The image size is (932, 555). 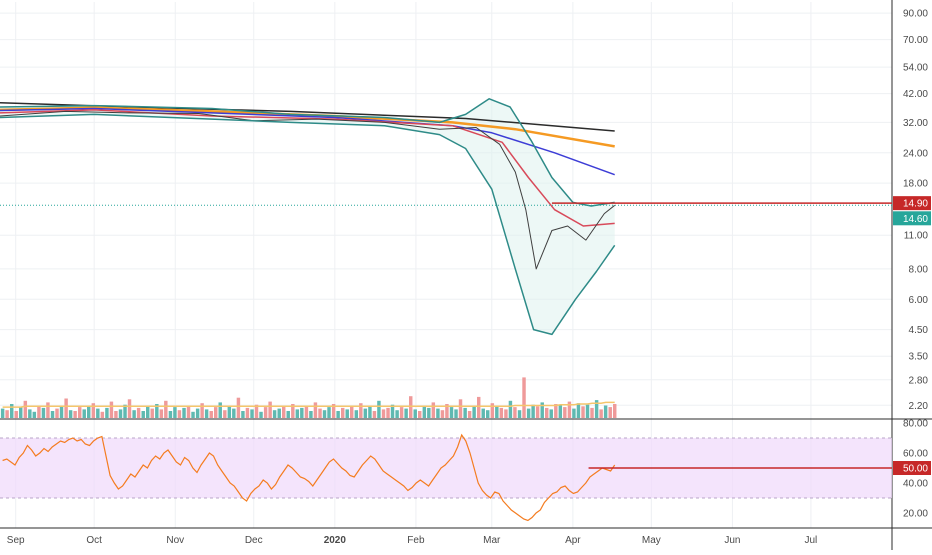 I want to click on time-tick-label: May, so click(x=651, y=540).